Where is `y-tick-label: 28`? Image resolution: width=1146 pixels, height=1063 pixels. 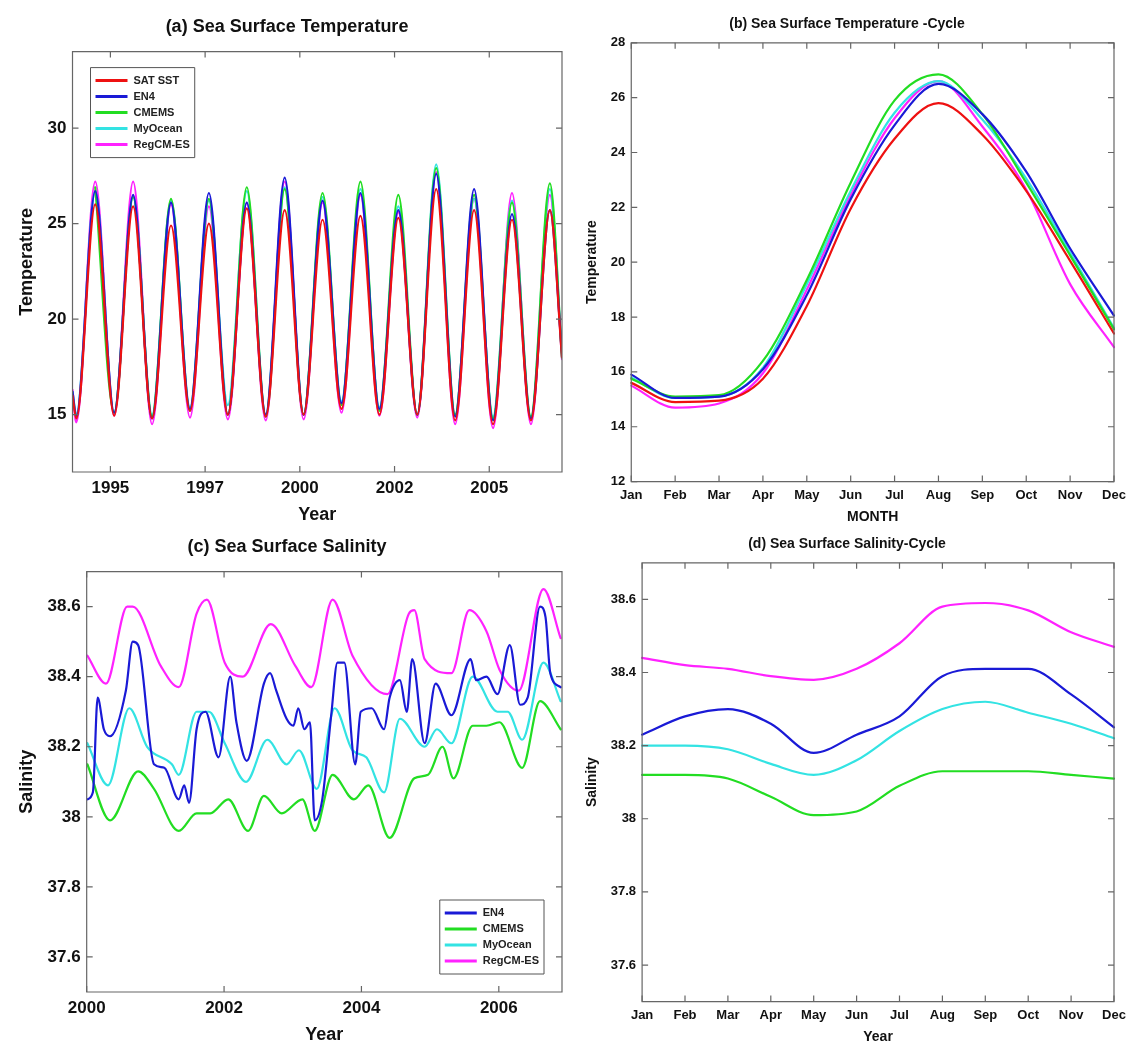
y-tick-label: 28 is located at coordinates (618, 42).